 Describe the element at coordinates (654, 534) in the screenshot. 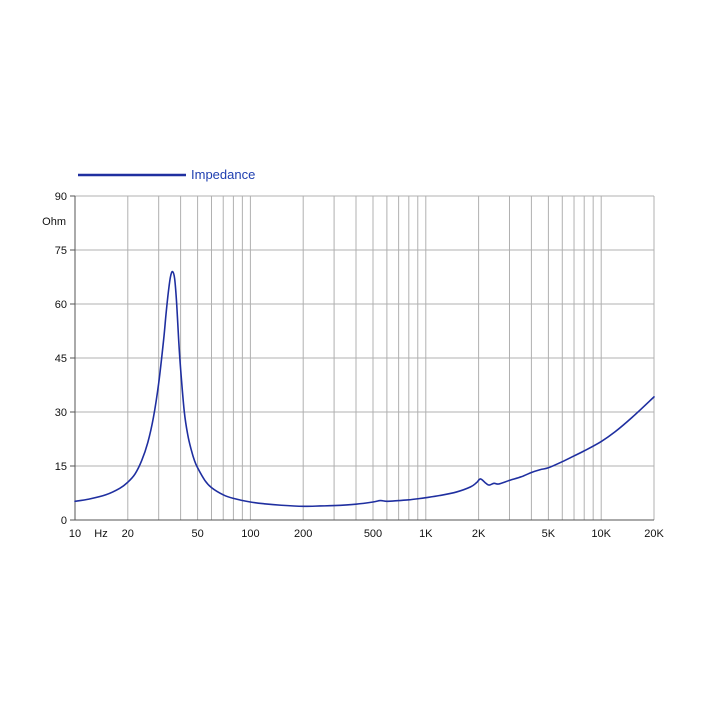

I see `x-tick-label: 20K` at that location.